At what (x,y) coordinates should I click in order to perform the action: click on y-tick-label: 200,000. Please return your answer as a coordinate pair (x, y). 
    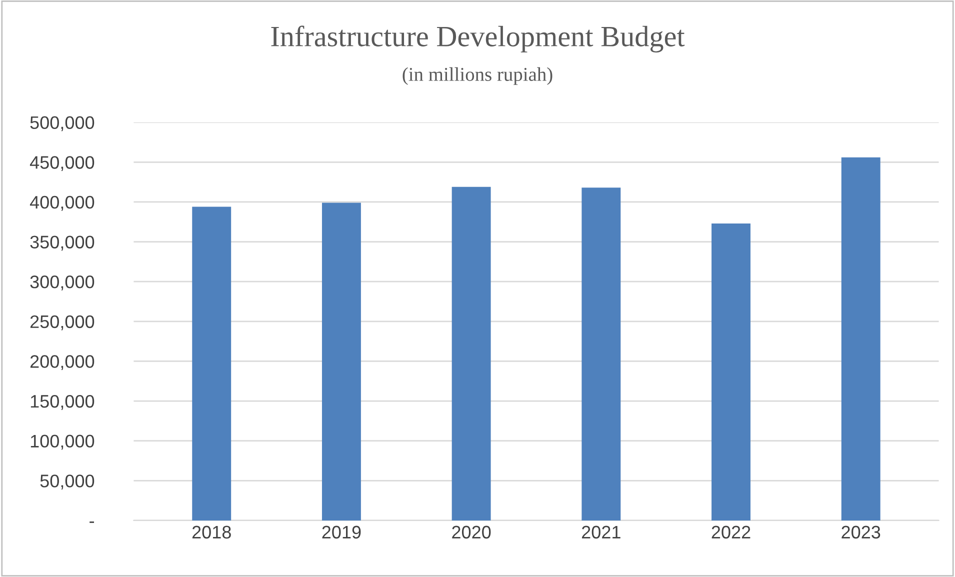
    Looking at the image, I should click on (62, 362).